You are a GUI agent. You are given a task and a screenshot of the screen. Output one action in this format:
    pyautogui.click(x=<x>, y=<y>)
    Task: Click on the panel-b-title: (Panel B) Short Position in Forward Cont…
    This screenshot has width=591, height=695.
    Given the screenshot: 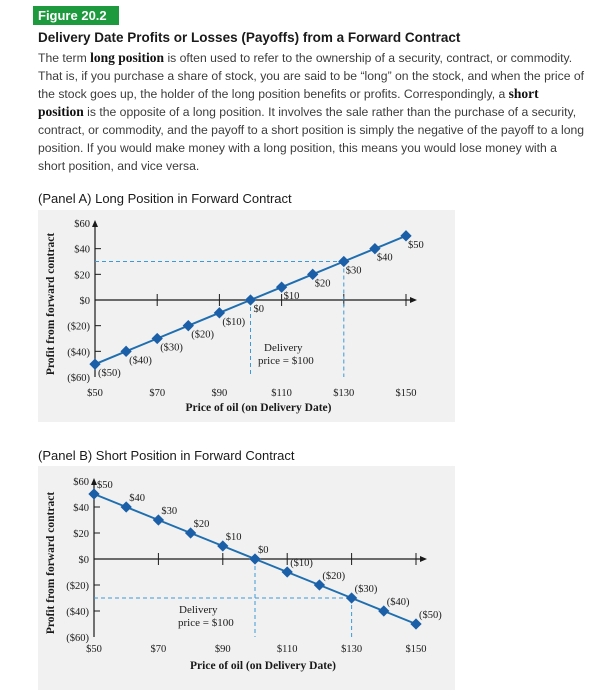 What is the action you would take?
    pyautogui.click(x=166, y=455)
    